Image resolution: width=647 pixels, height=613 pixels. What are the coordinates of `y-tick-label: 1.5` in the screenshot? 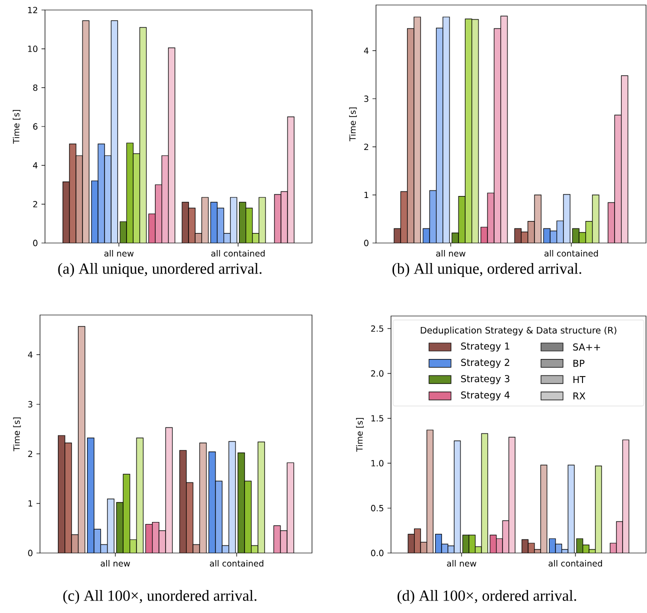 It's located at (377, 418).